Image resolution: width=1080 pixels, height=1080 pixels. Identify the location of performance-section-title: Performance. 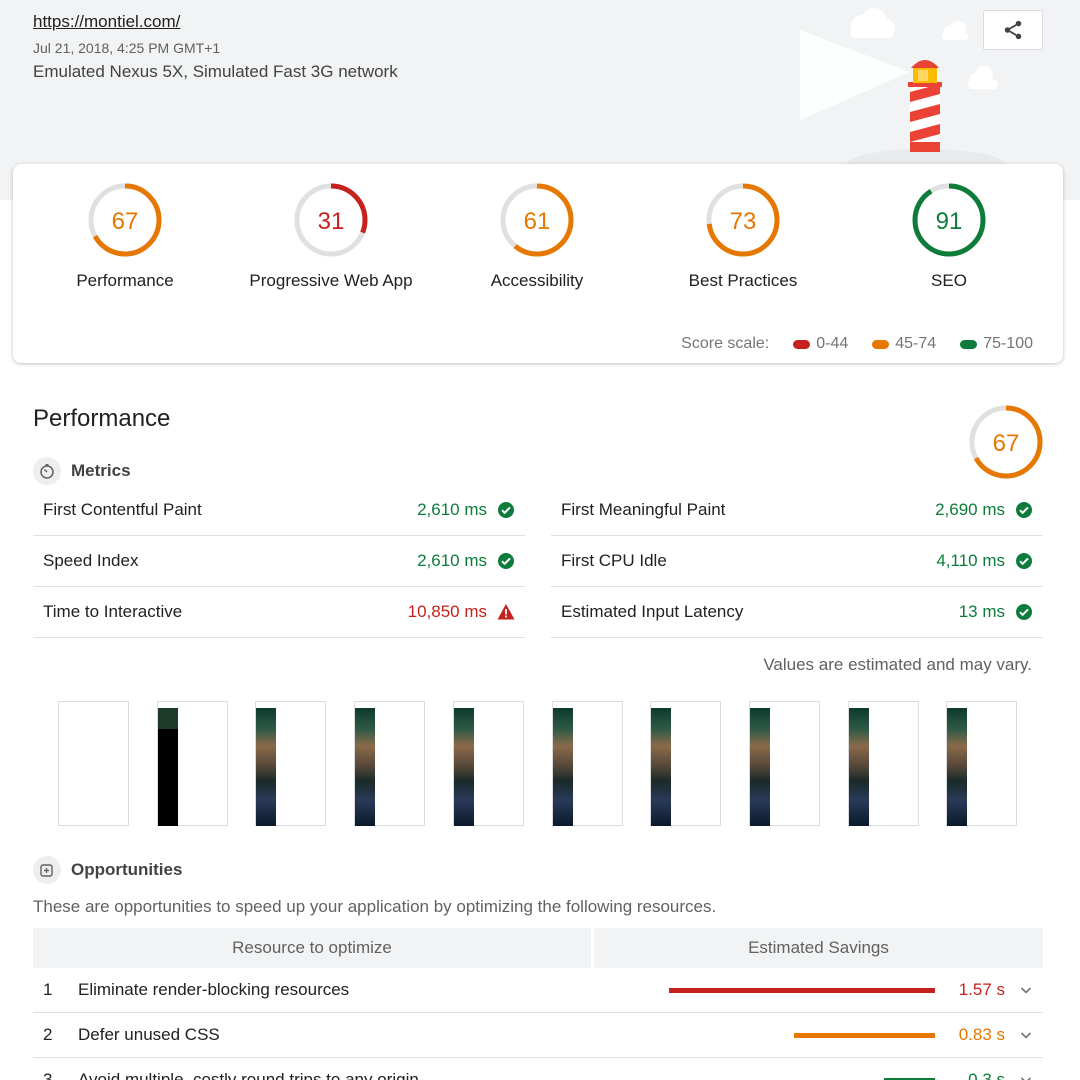
(102, 418).